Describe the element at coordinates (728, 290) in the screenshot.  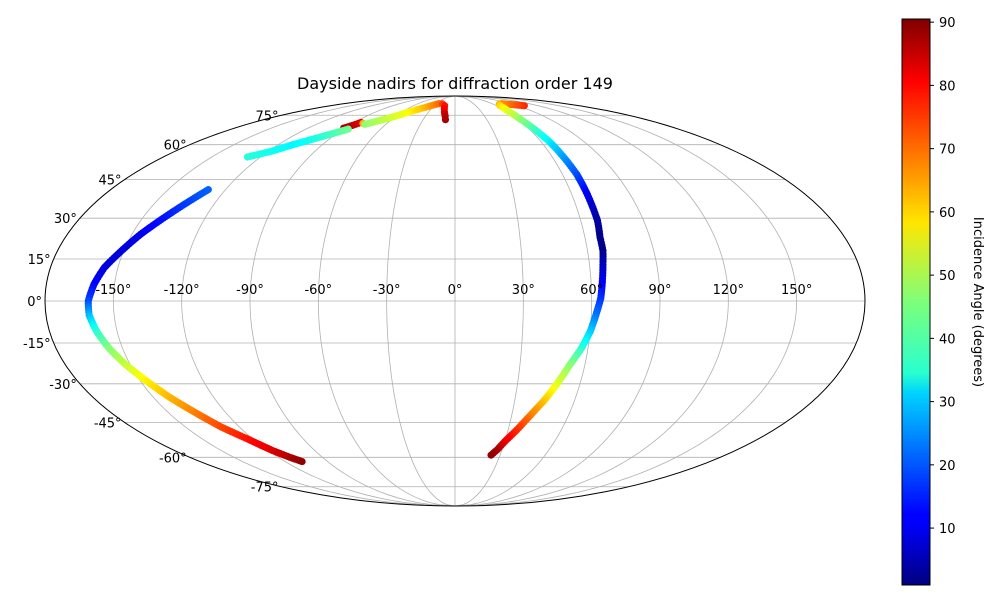
I see `lon-tick-label: 120°` at that location.